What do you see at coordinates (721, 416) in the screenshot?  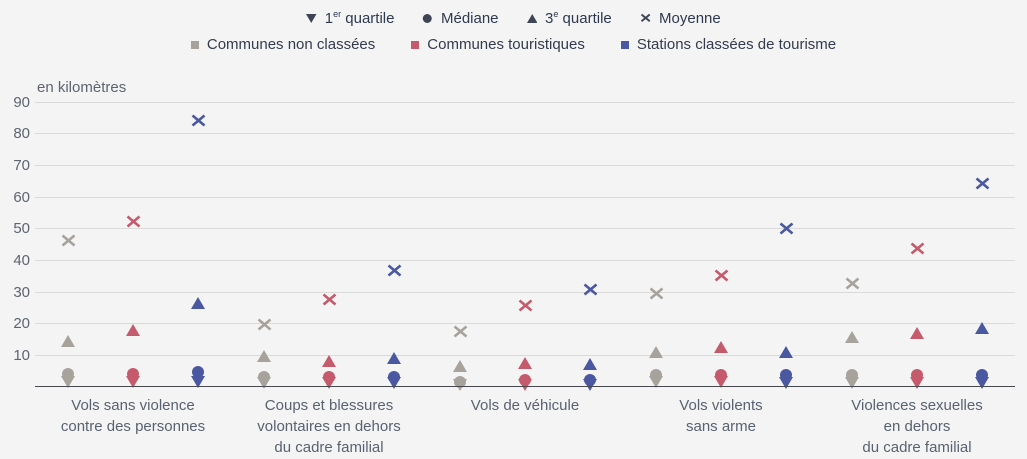 I see `x-category-label: Vols violents sans arme` at bounding box center [721, 416].